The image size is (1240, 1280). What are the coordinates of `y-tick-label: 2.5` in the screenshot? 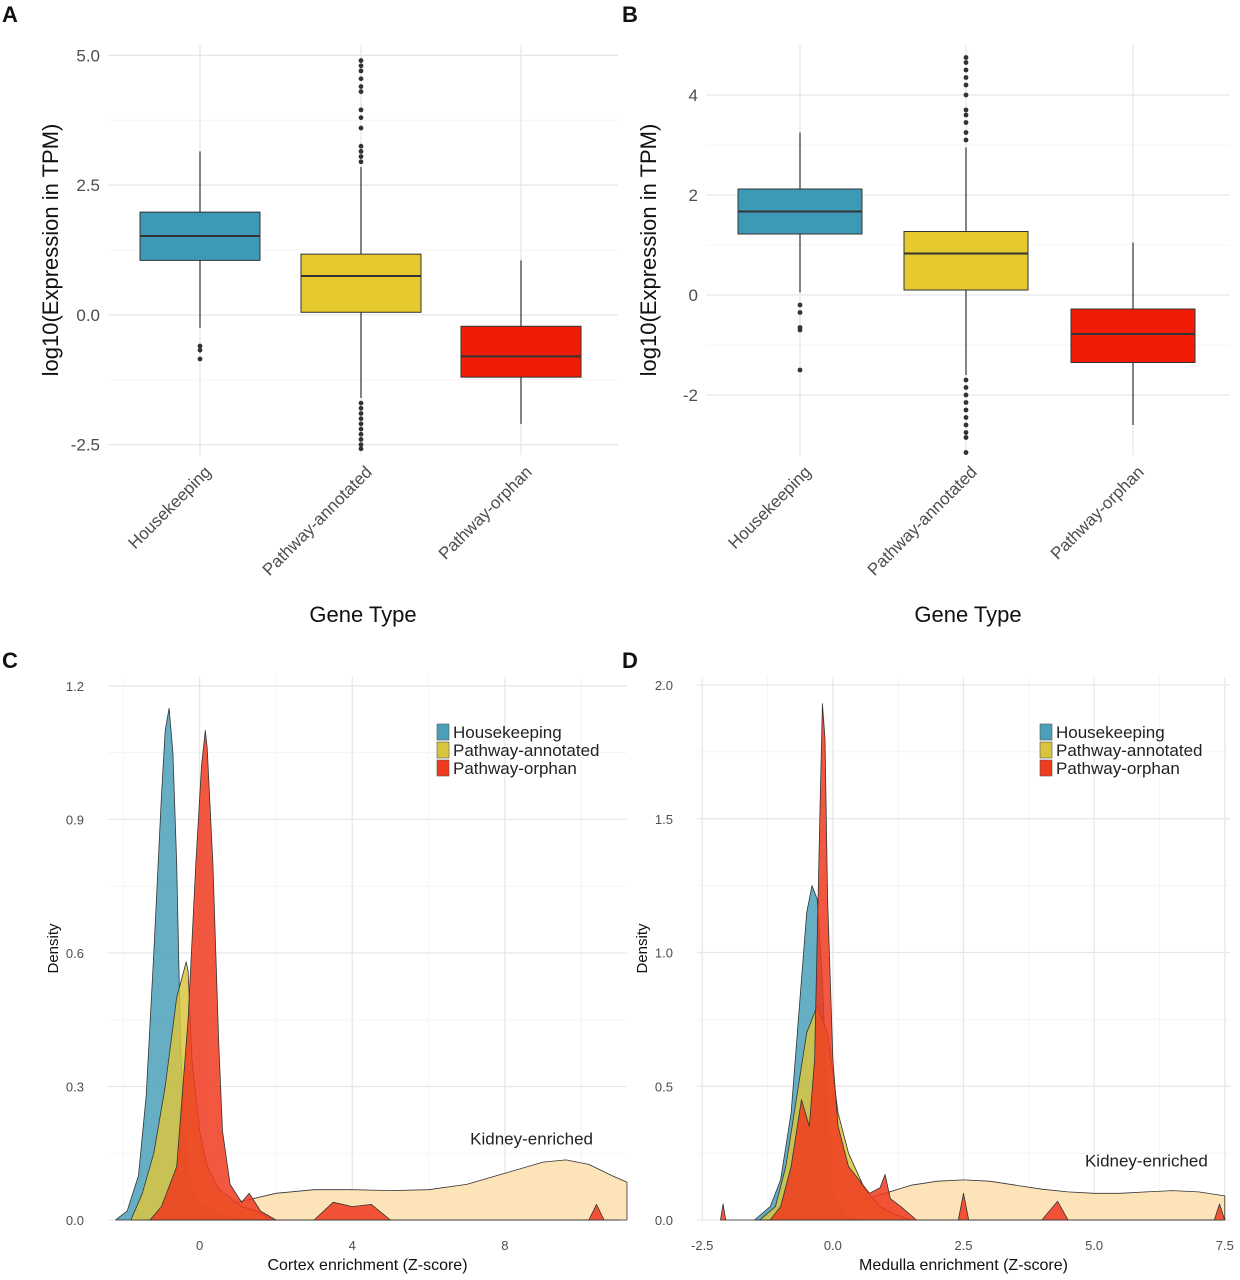 It's located at (88, 185).